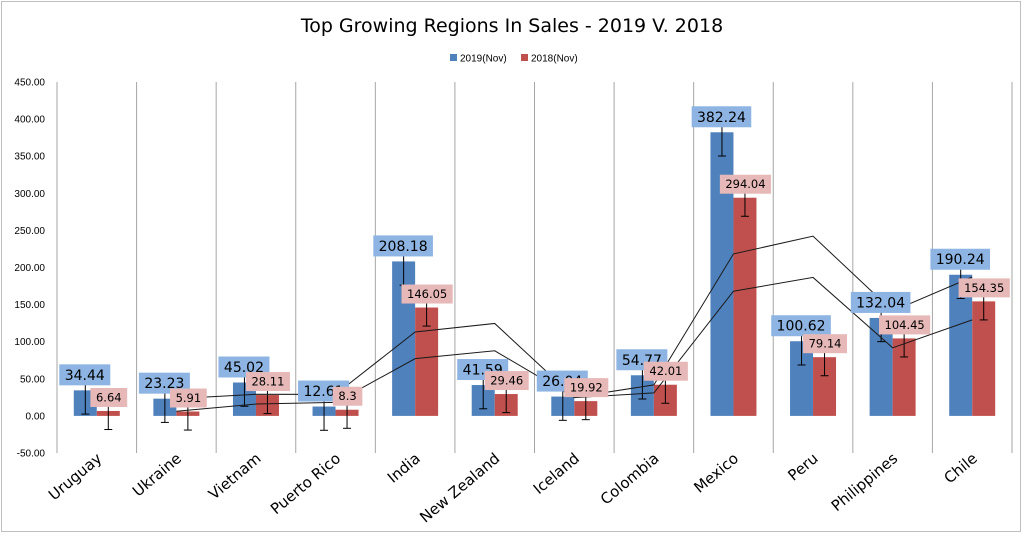  Describe the element at coordinates (984, 358) in the screenshot. I see `bar-2018(Nov)-Chile` at that location.